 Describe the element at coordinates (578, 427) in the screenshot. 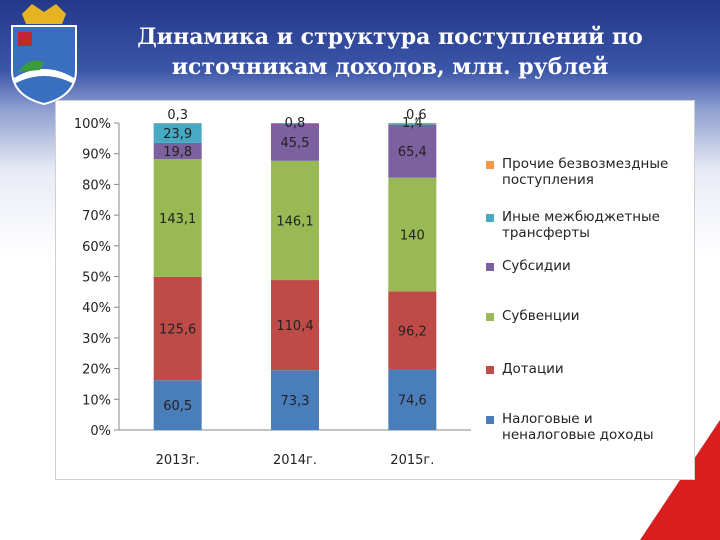

I see `legend-label: Налоговые и неналоговые доходы` at that location.